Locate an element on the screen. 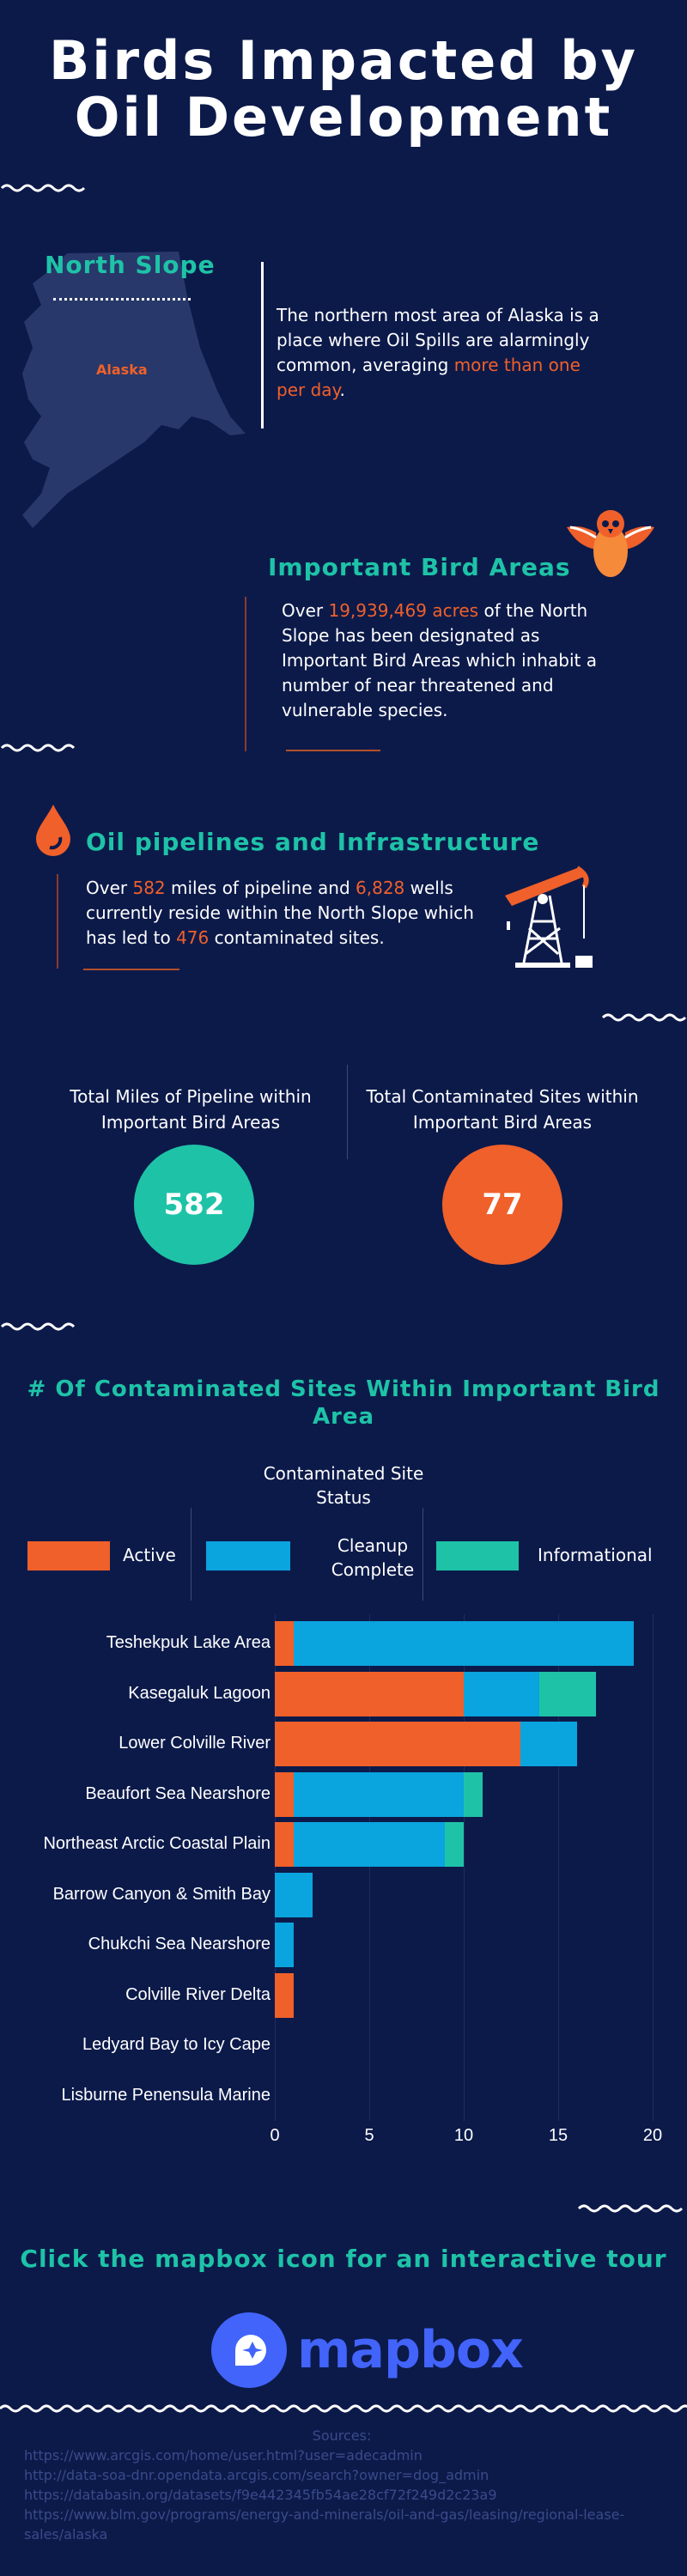  legend-label-cleanup: Cleanup Complete is located at coordinates (373, 1557).